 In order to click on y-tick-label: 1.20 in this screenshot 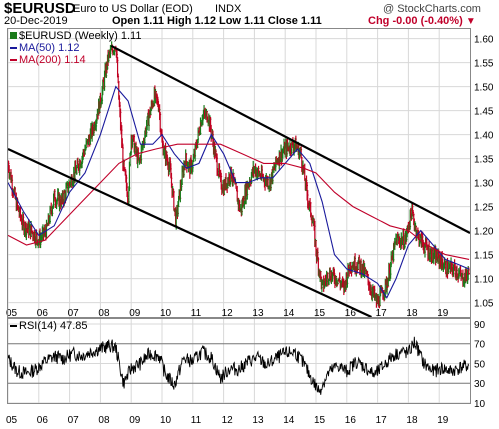, I will do `click(484, 232)`.